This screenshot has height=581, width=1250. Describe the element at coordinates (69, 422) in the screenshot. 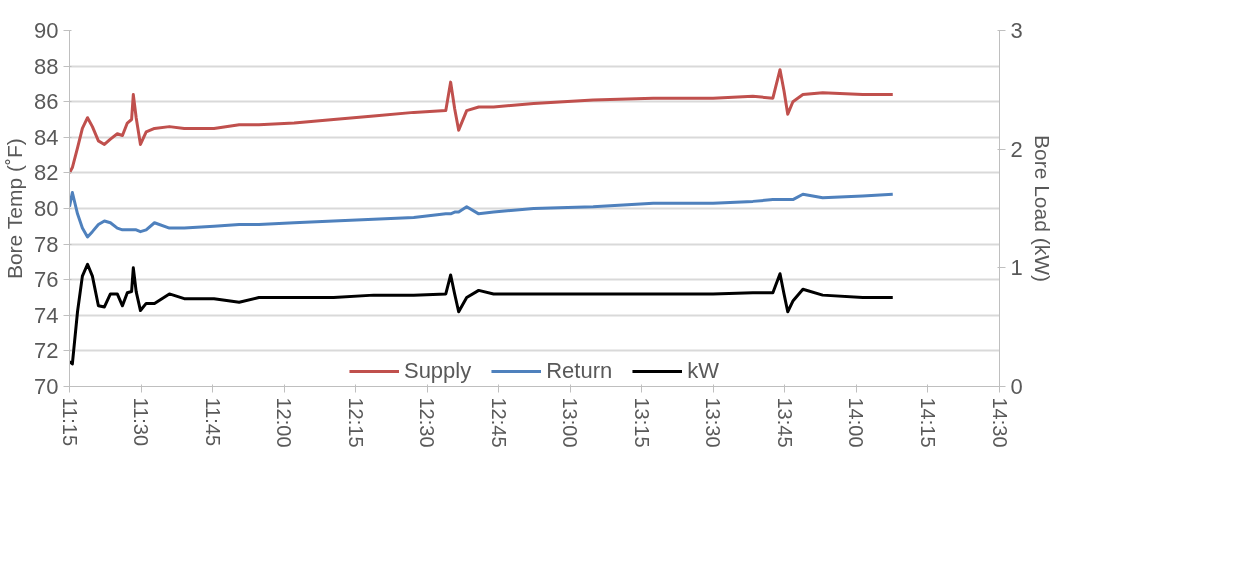

I see `x-tick-label: 11:15` at that location.